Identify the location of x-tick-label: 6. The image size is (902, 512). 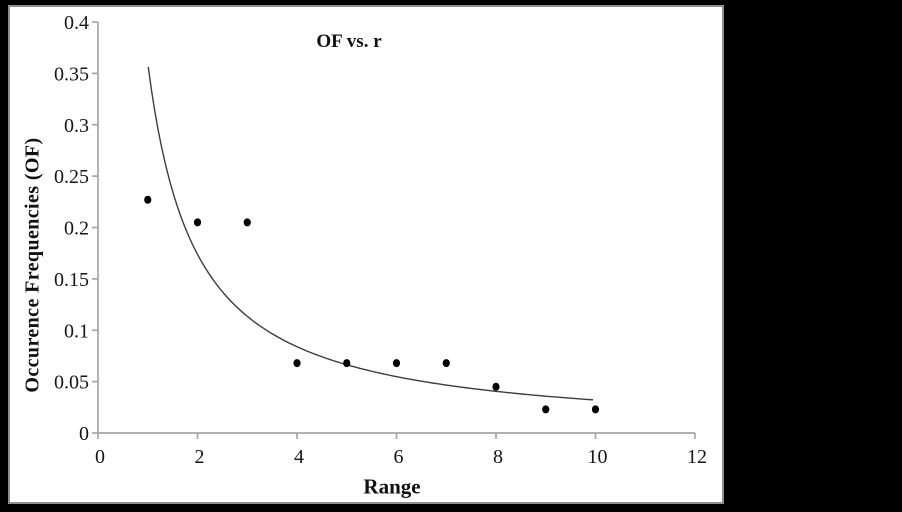
(399, 457).